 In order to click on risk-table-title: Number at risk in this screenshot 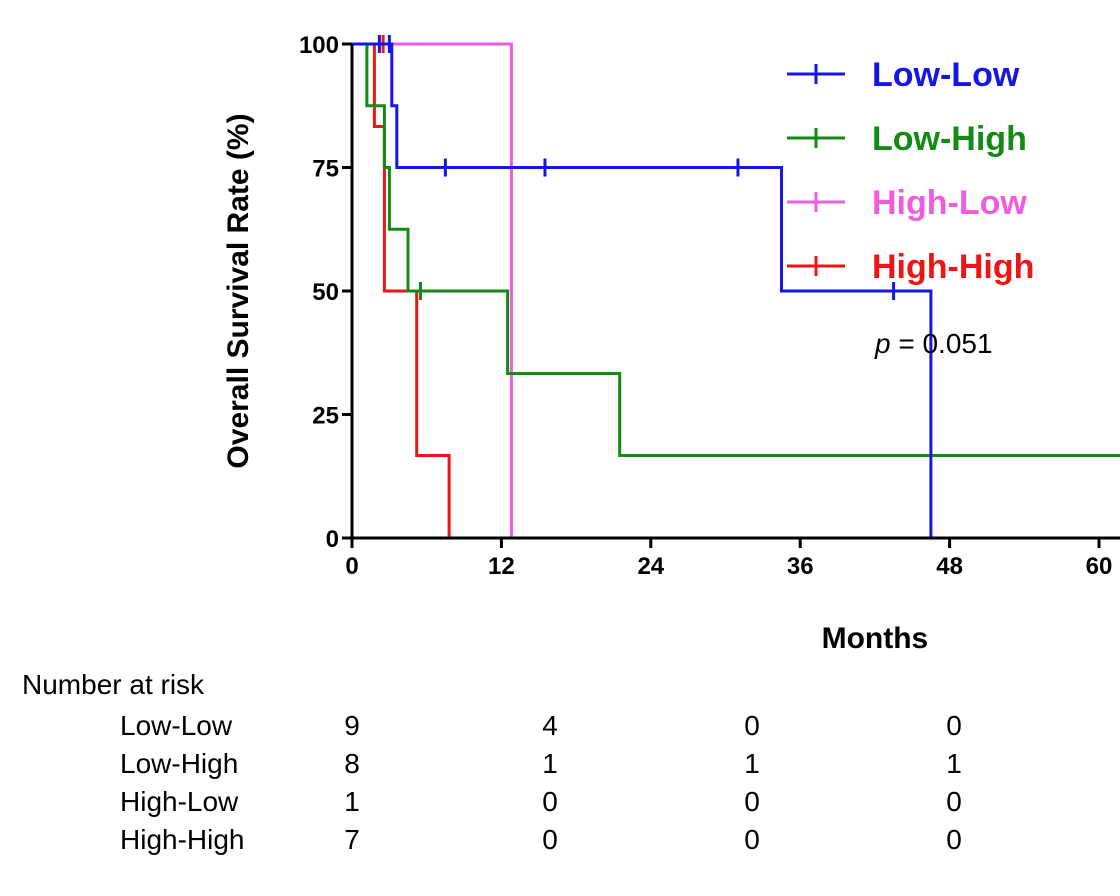, I will do `click(113, 684)`.